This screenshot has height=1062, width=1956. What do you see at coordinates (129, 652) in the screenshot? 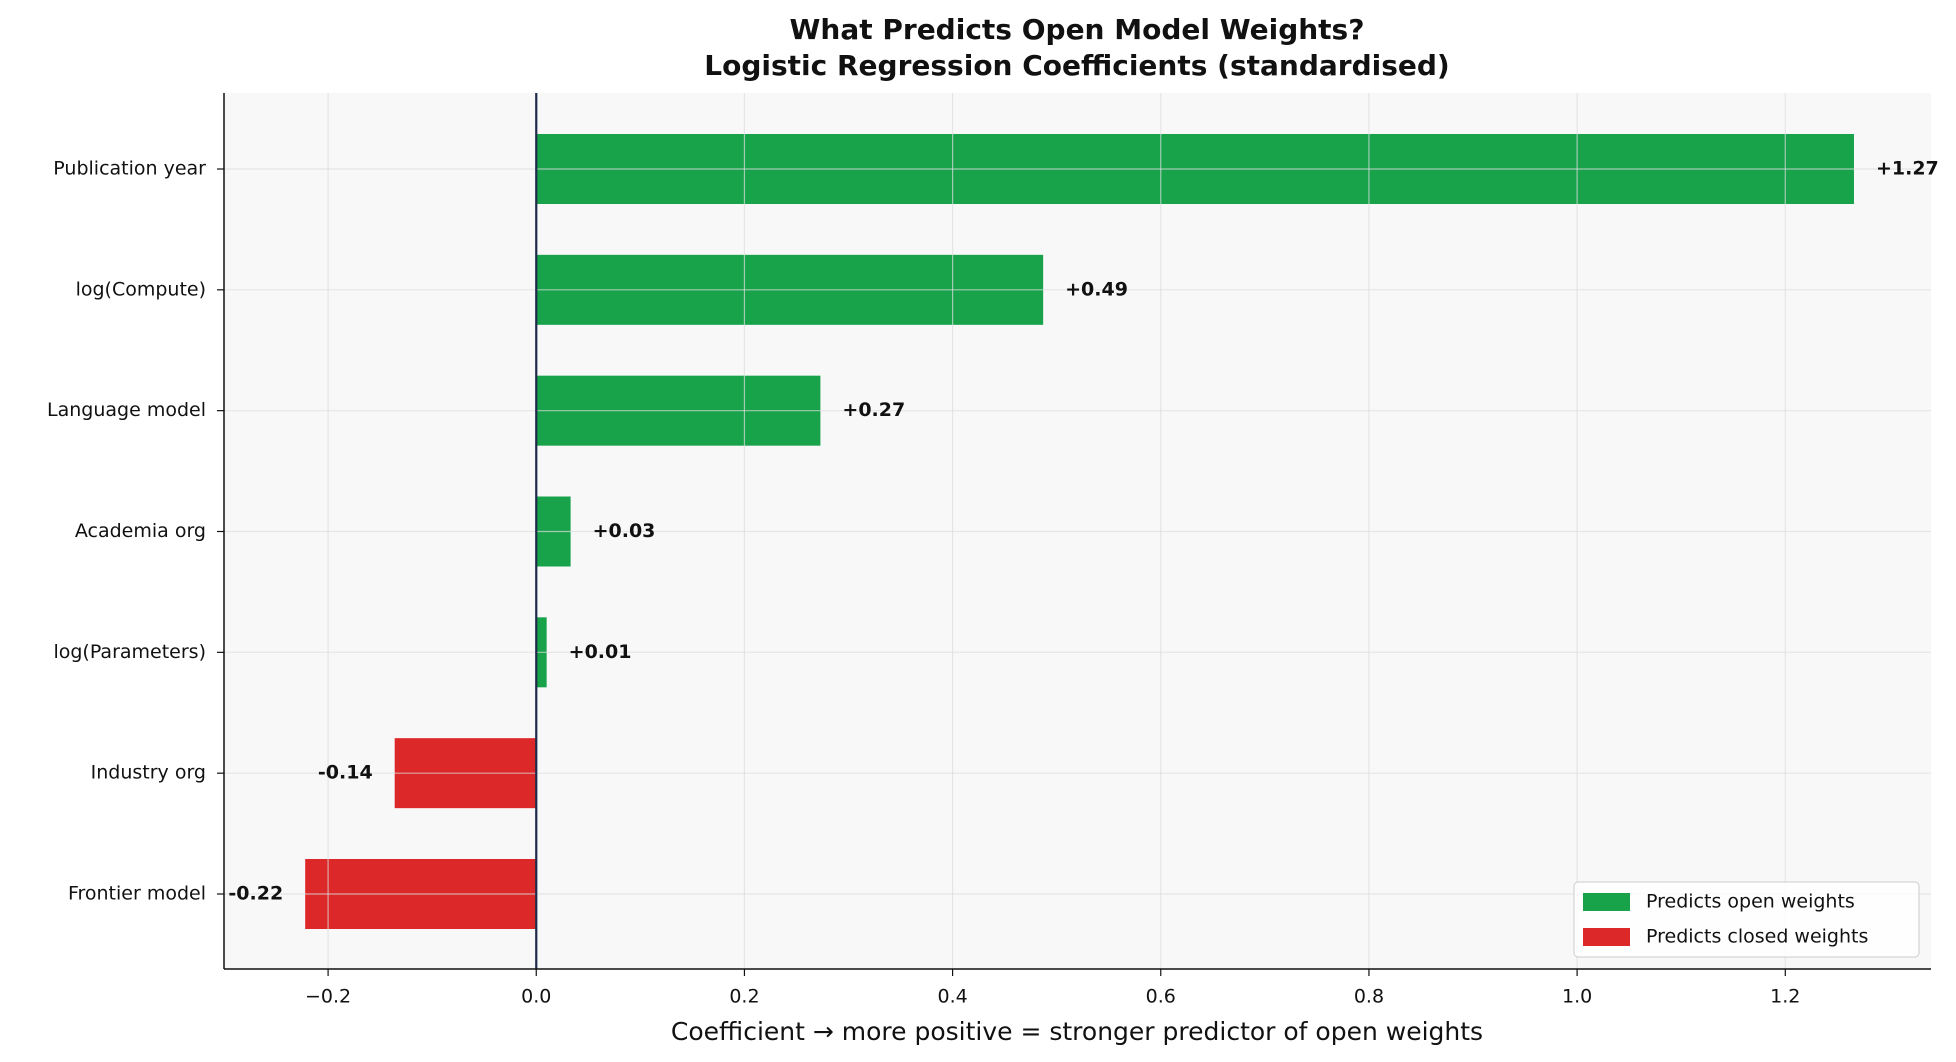
I see `y-tick-label: log(Parameters)` at bounding box center [129, 652].